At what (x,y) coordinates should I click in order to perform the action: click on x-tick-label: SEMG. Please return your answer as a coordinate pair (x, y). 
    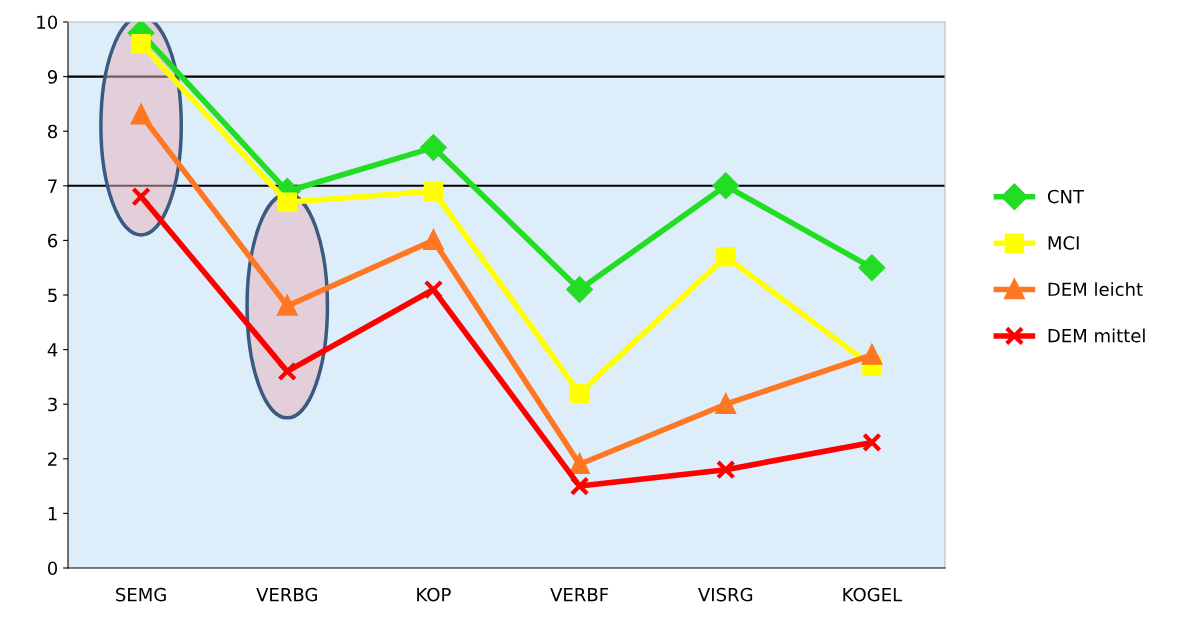
    Looking at the image, I should click on (141, 594).